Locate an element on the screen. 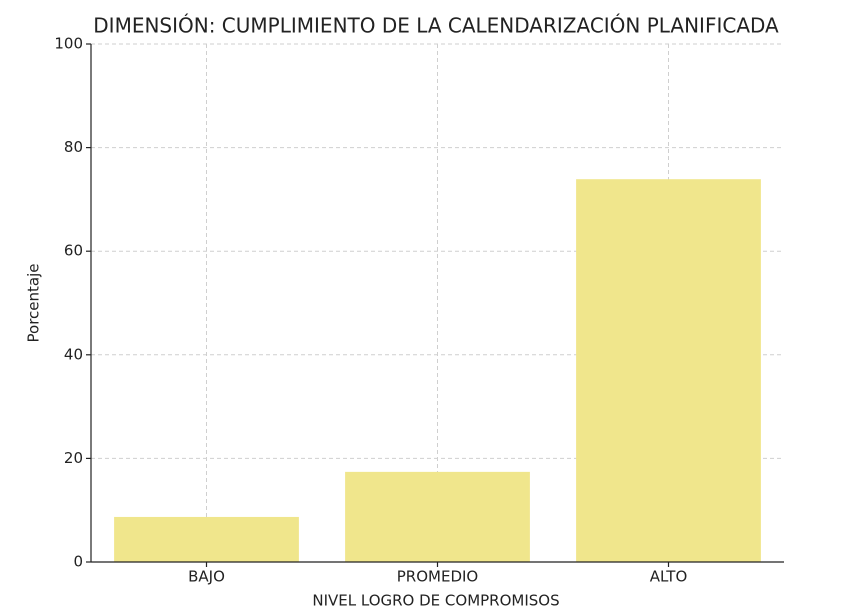  y-tick-label: 80 is located at coordinates (73, 147).